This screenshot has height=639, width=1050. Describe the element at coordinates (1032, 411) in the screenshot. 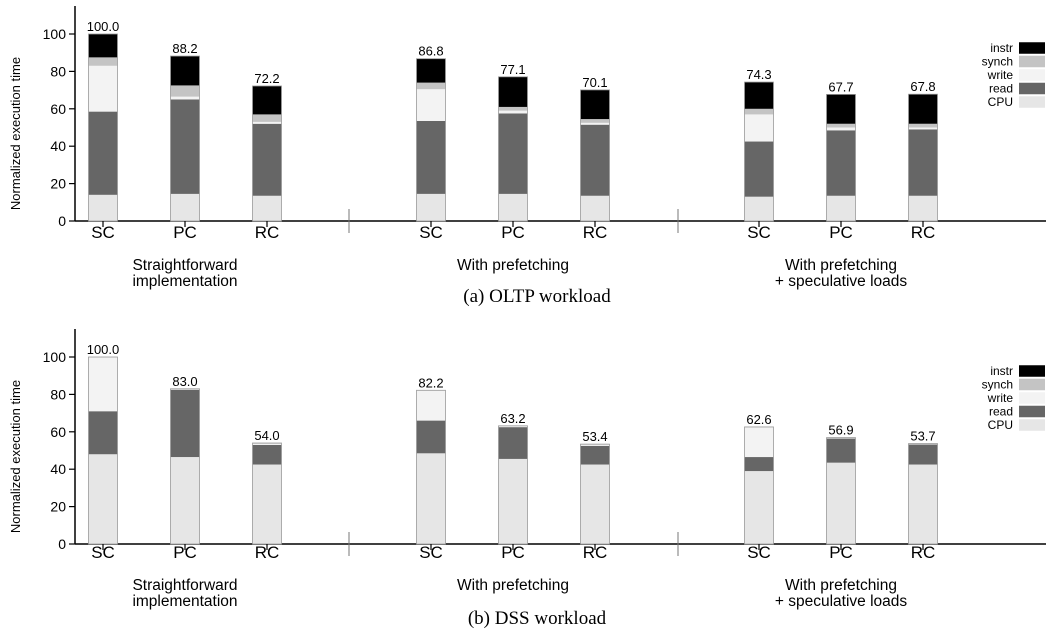

I see `dss-legend-swatch-read` at that location.